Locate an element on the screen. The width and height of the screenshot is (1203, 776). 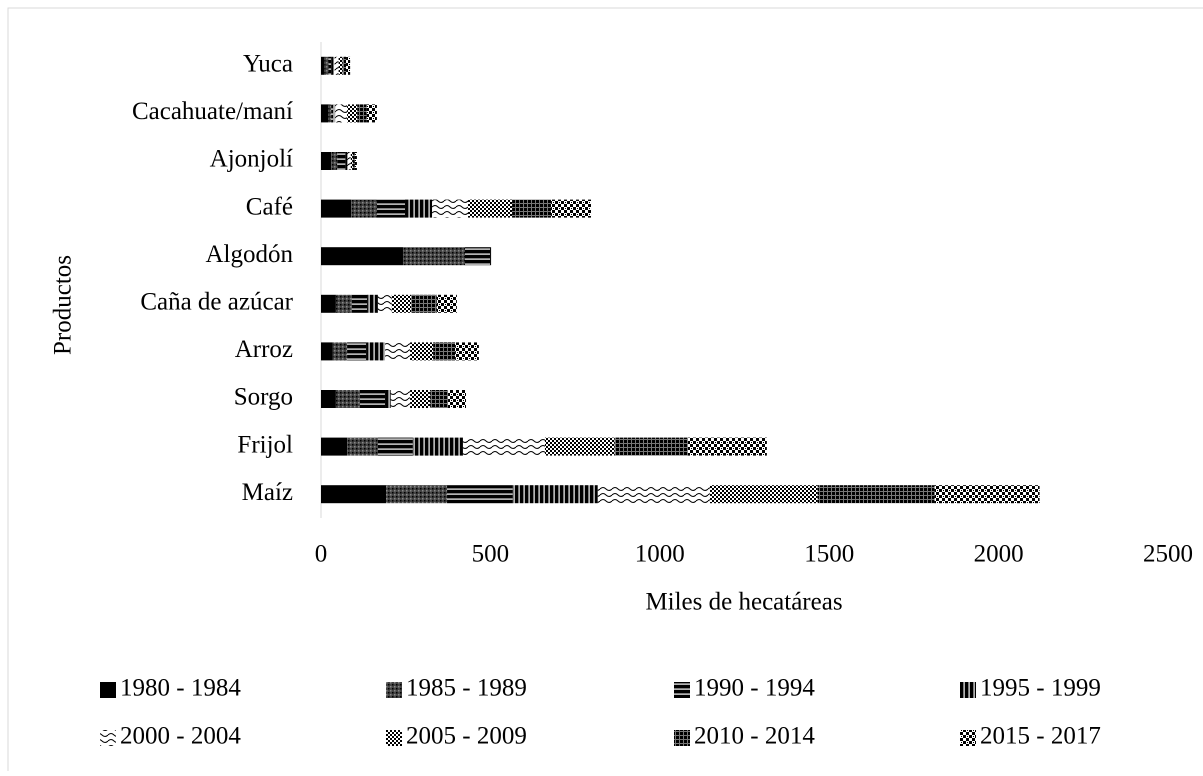
x-tick-label: 1500 is located at coordinates (829, 554).